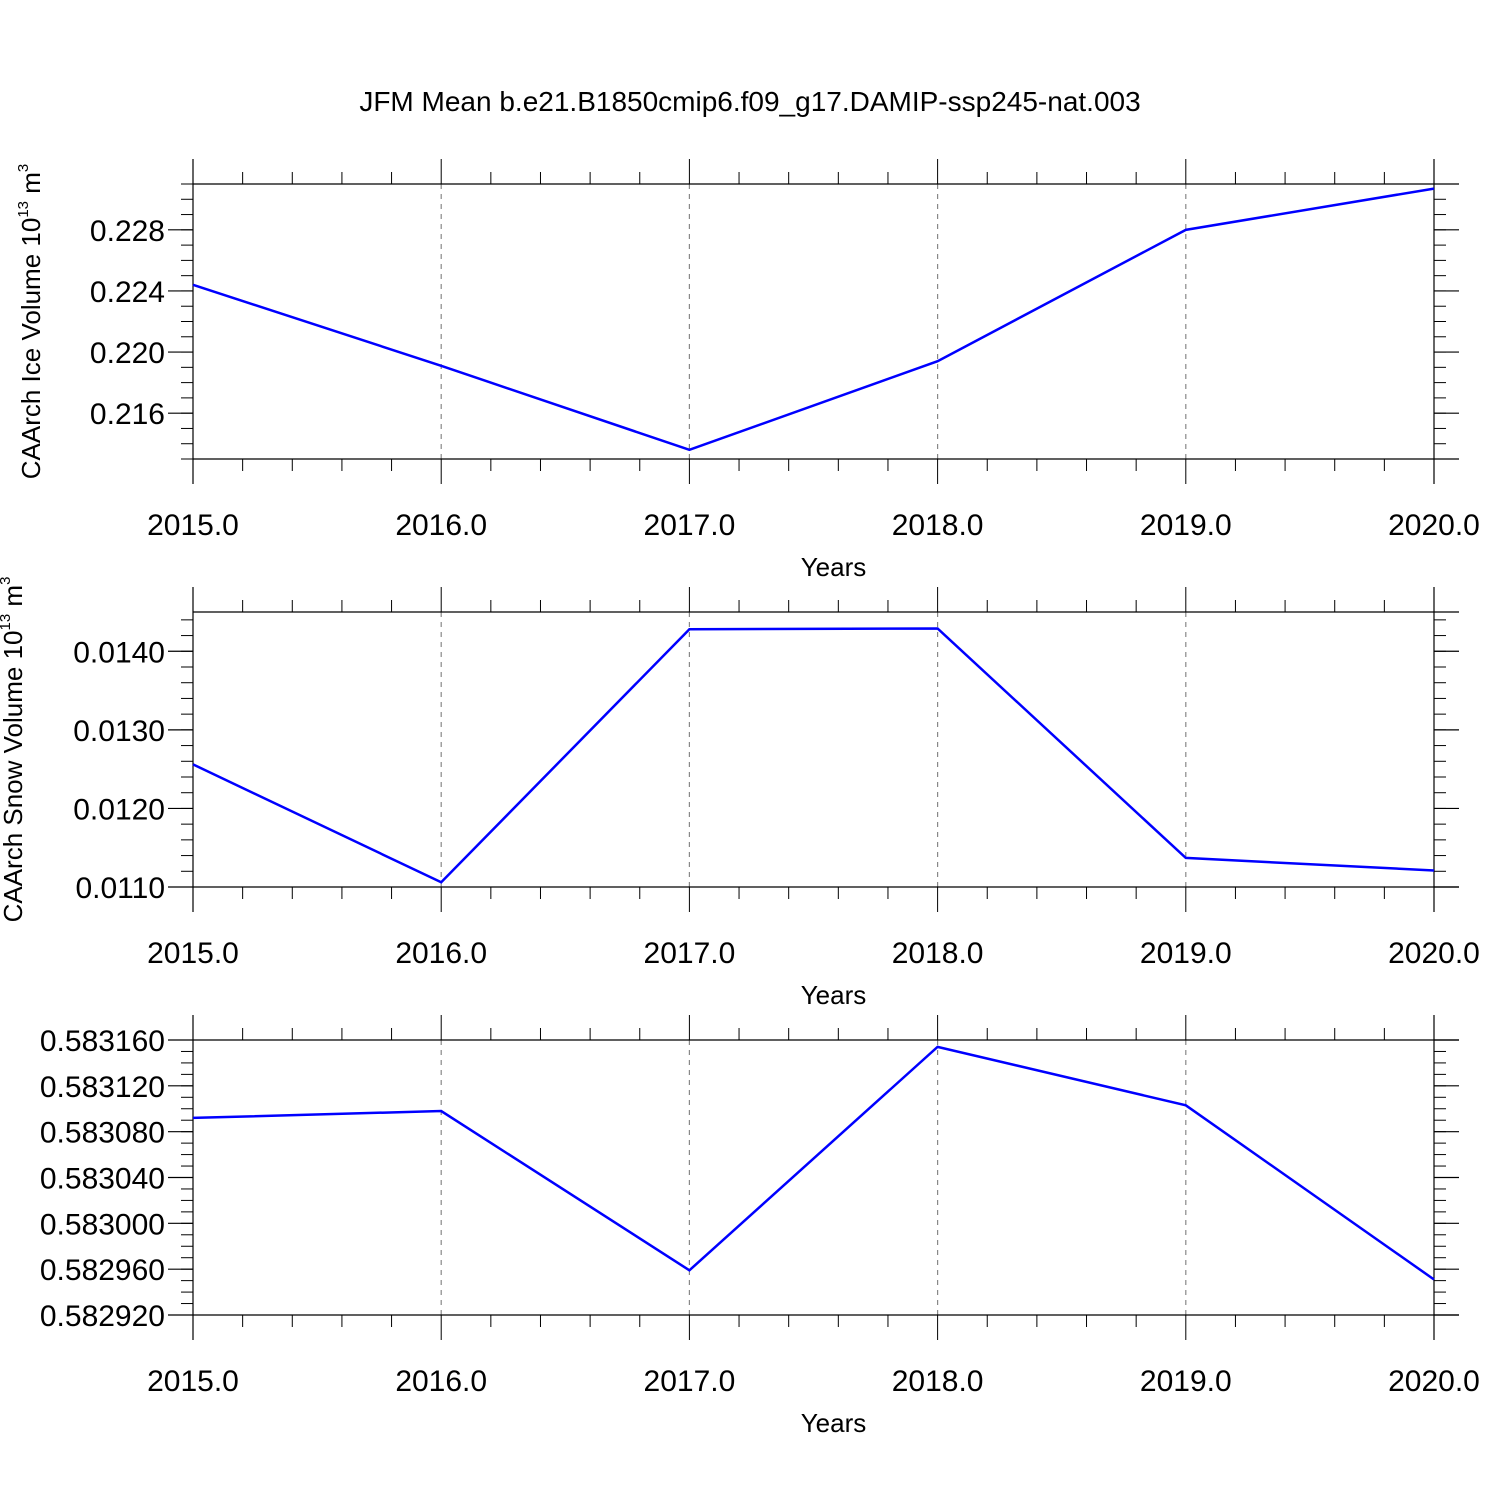 The image size is (1500, 1500). I want to click on y-tick-label: 0.224, so click(127, 292).